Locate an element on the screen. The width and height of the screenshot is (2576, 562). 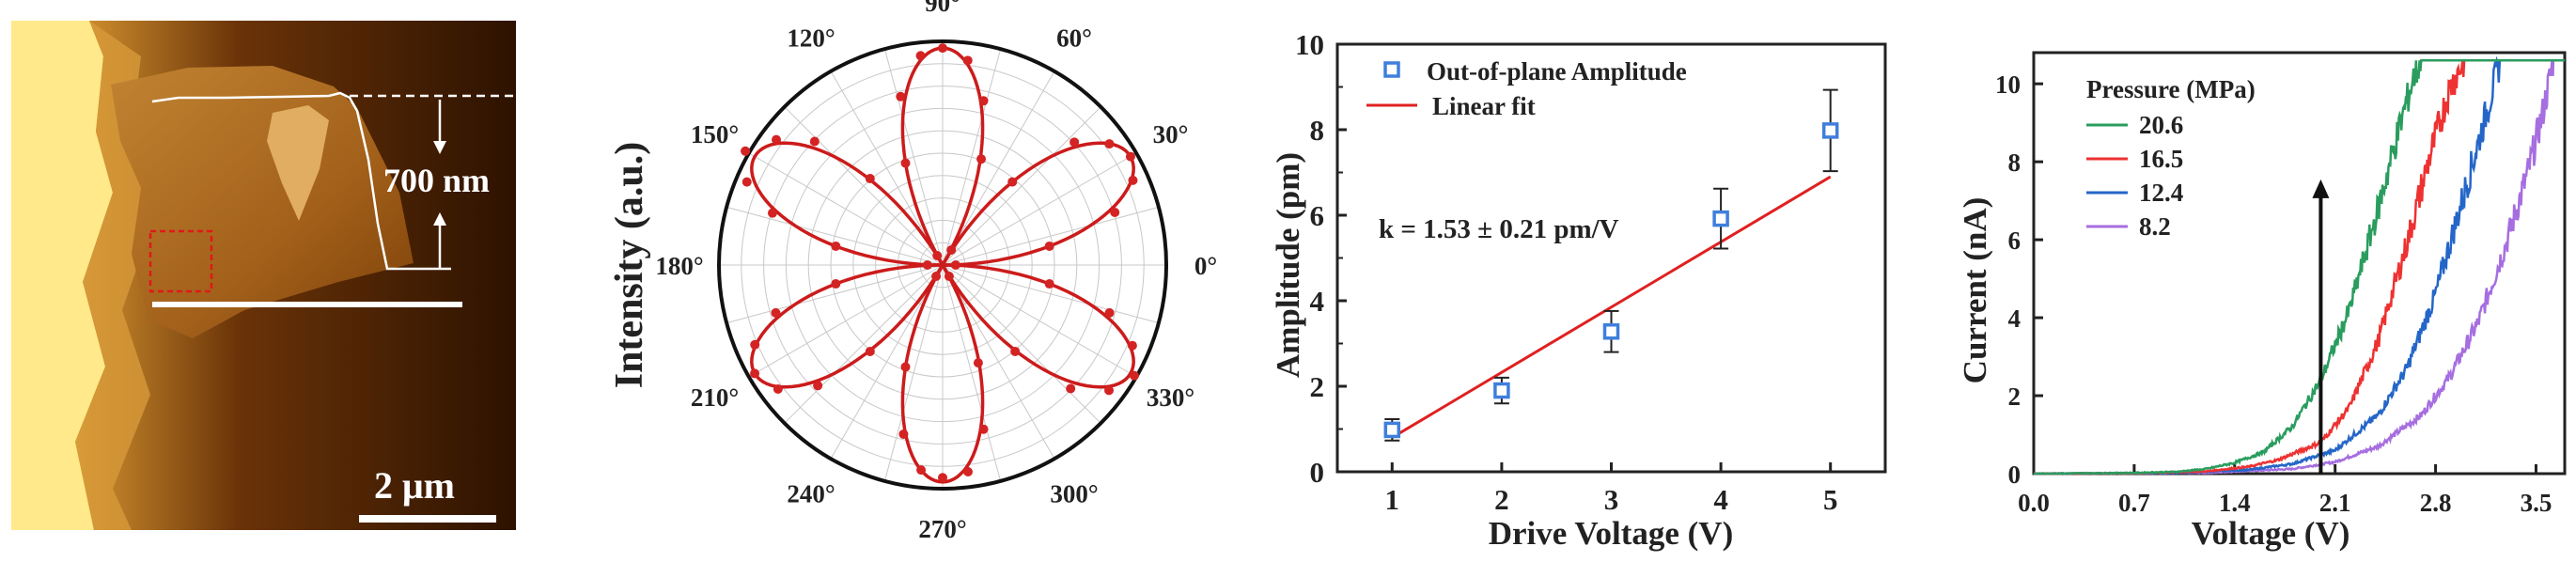
amplitude-y-tick-label: 10 is located at coordinates (1309, 44).